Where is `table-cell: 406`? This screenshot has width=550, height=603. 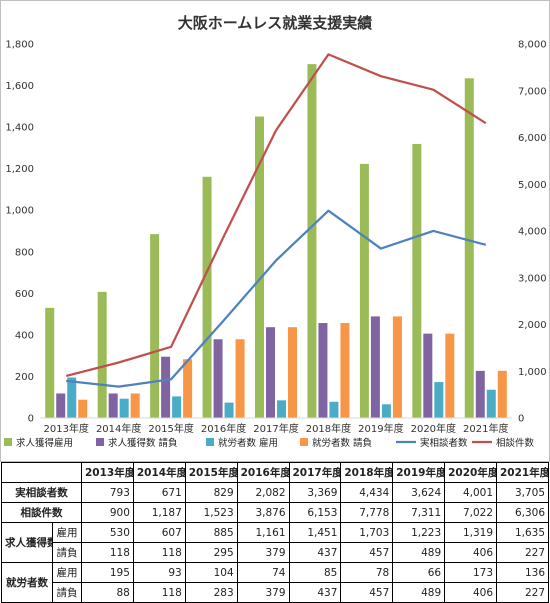
table-cell: 406 is located at coordinates (470, 592).